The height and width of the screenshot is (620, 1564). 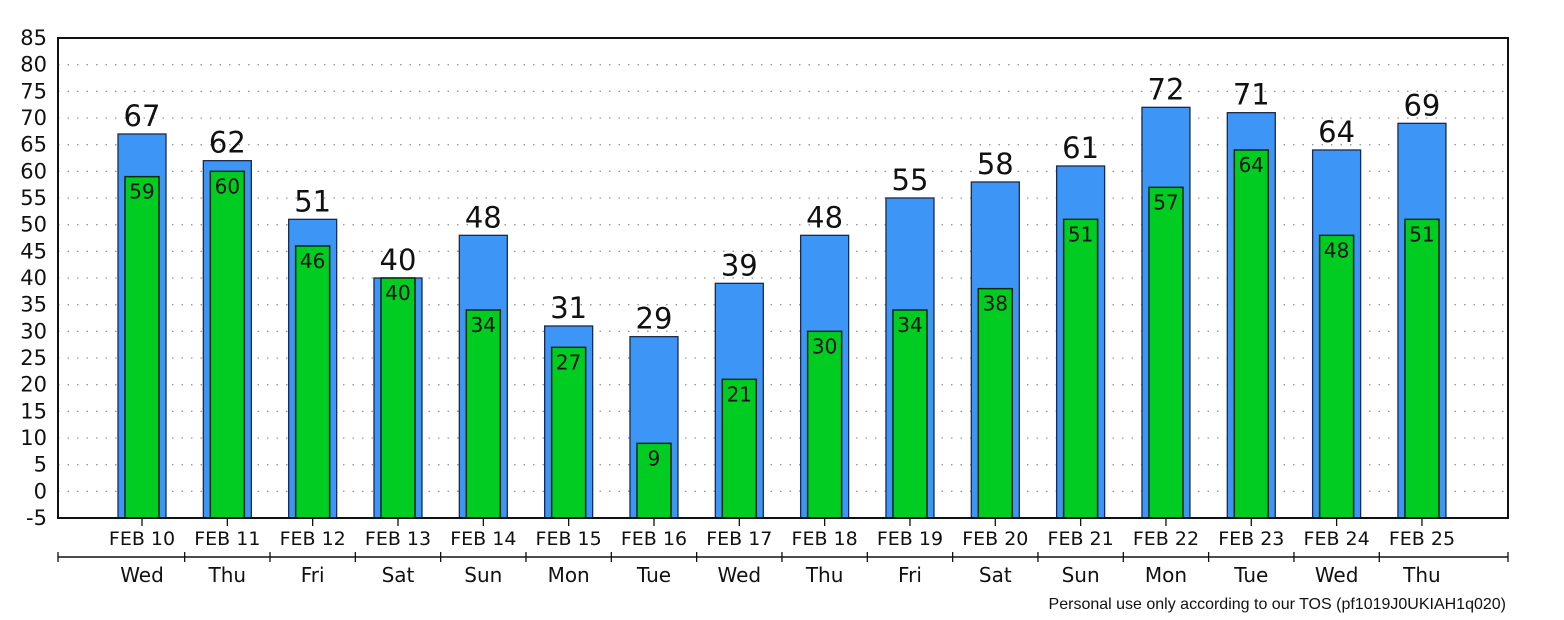 I want to click on high-value-label: 51, so click(x=312, y=201).